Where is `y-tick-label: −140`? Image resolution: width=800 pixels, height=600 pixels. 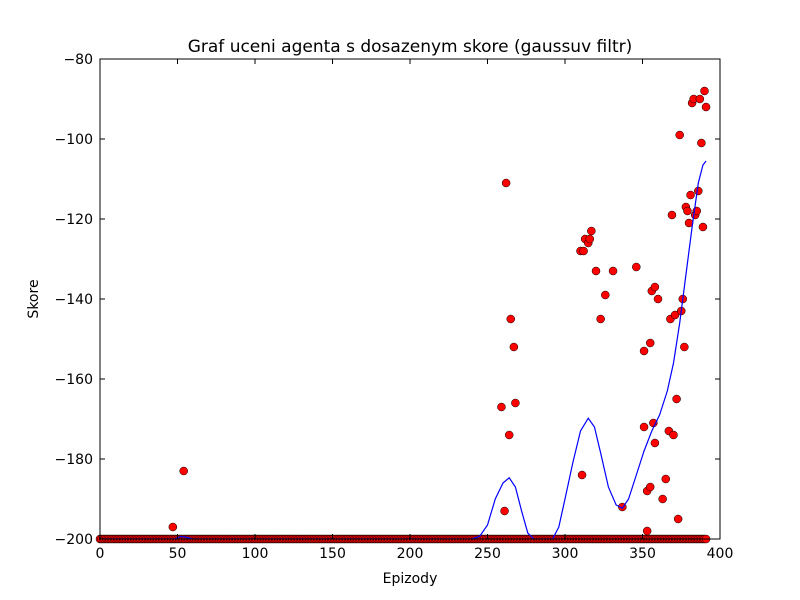 y-tick-label: −140 is located at coordinates (74, 300).